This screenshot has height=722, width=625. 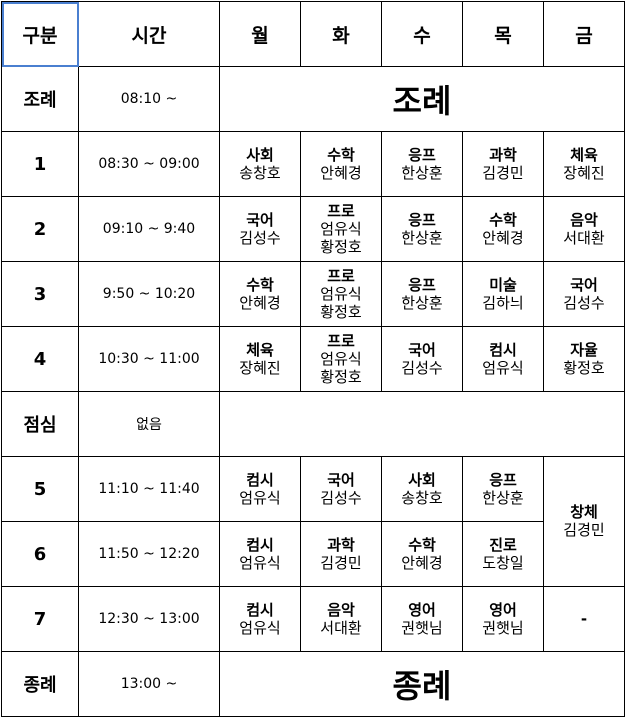 What do you see at coordinates (149, 34) in the screenshot?
I see `header-time-cell: 시간` at bounding box center [149, 34].